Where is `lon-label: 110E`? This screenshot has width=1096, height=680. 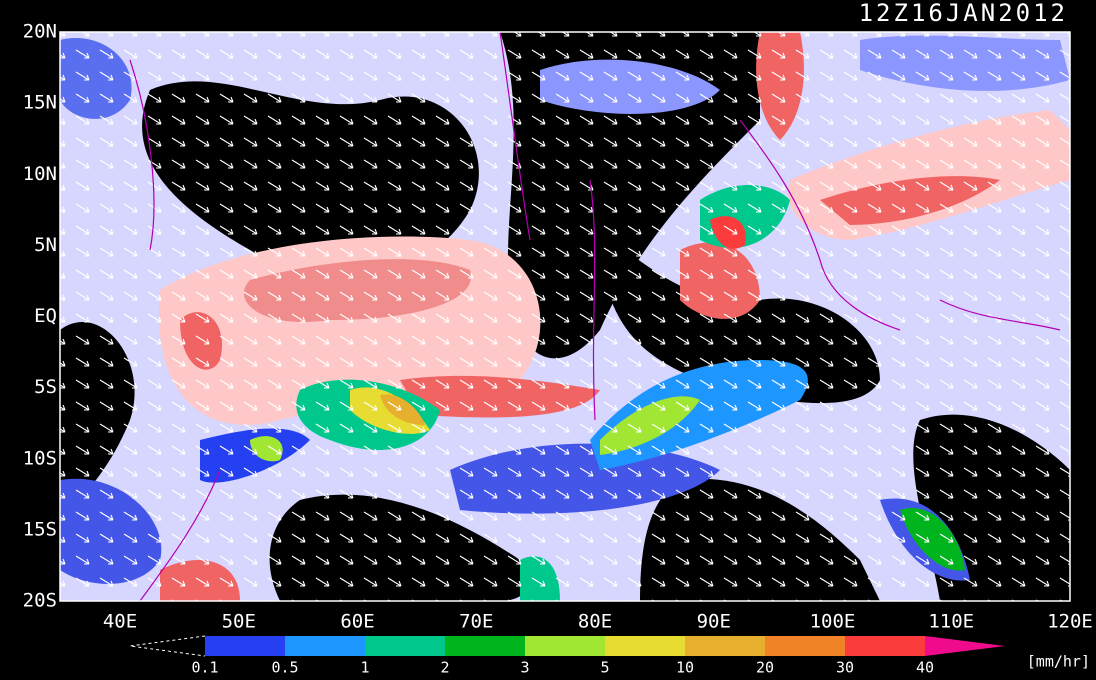
lon-label: 110E is located at coordinates (951, 622).